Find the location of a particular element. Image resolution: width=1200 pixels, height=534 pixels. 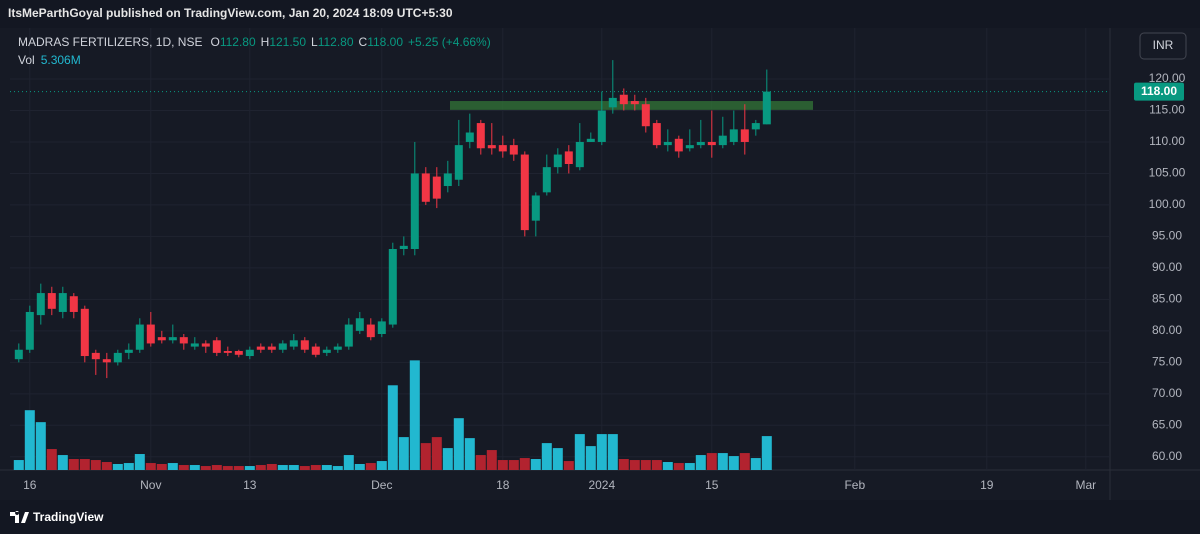

y-tick-label: 100.00 is located at coordinates (1167, 204).